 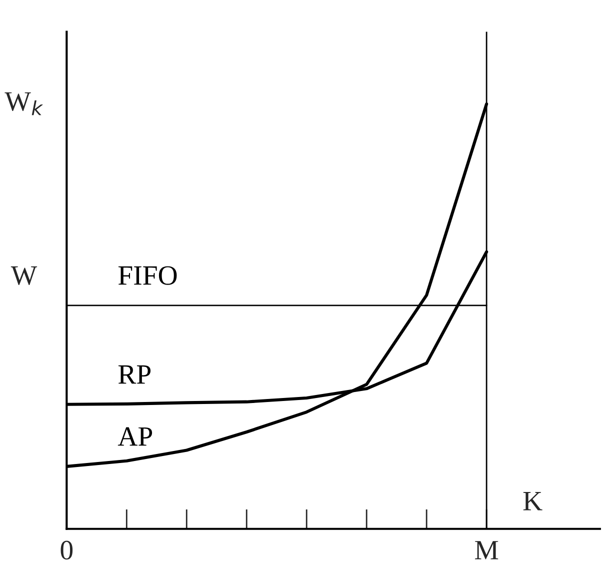 I want to click on series-label: AP, so click(x=135, y=436).